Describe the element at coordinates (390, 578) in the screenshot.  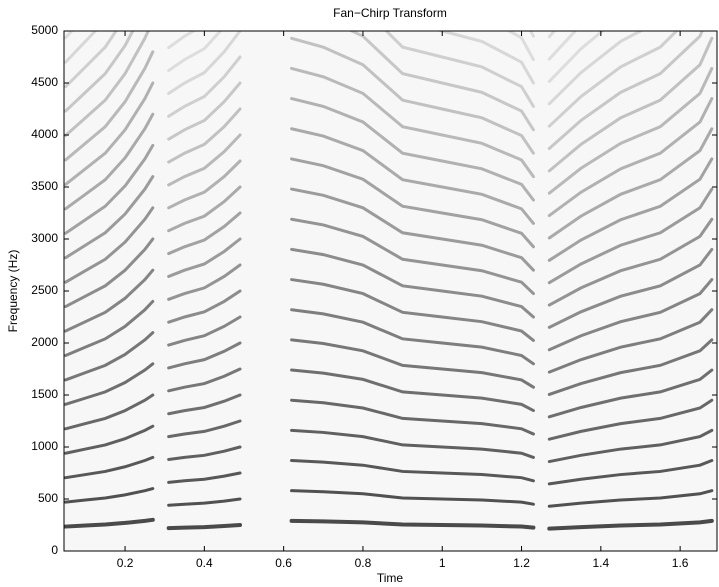
I see `x-axis-label: Time` at that location.